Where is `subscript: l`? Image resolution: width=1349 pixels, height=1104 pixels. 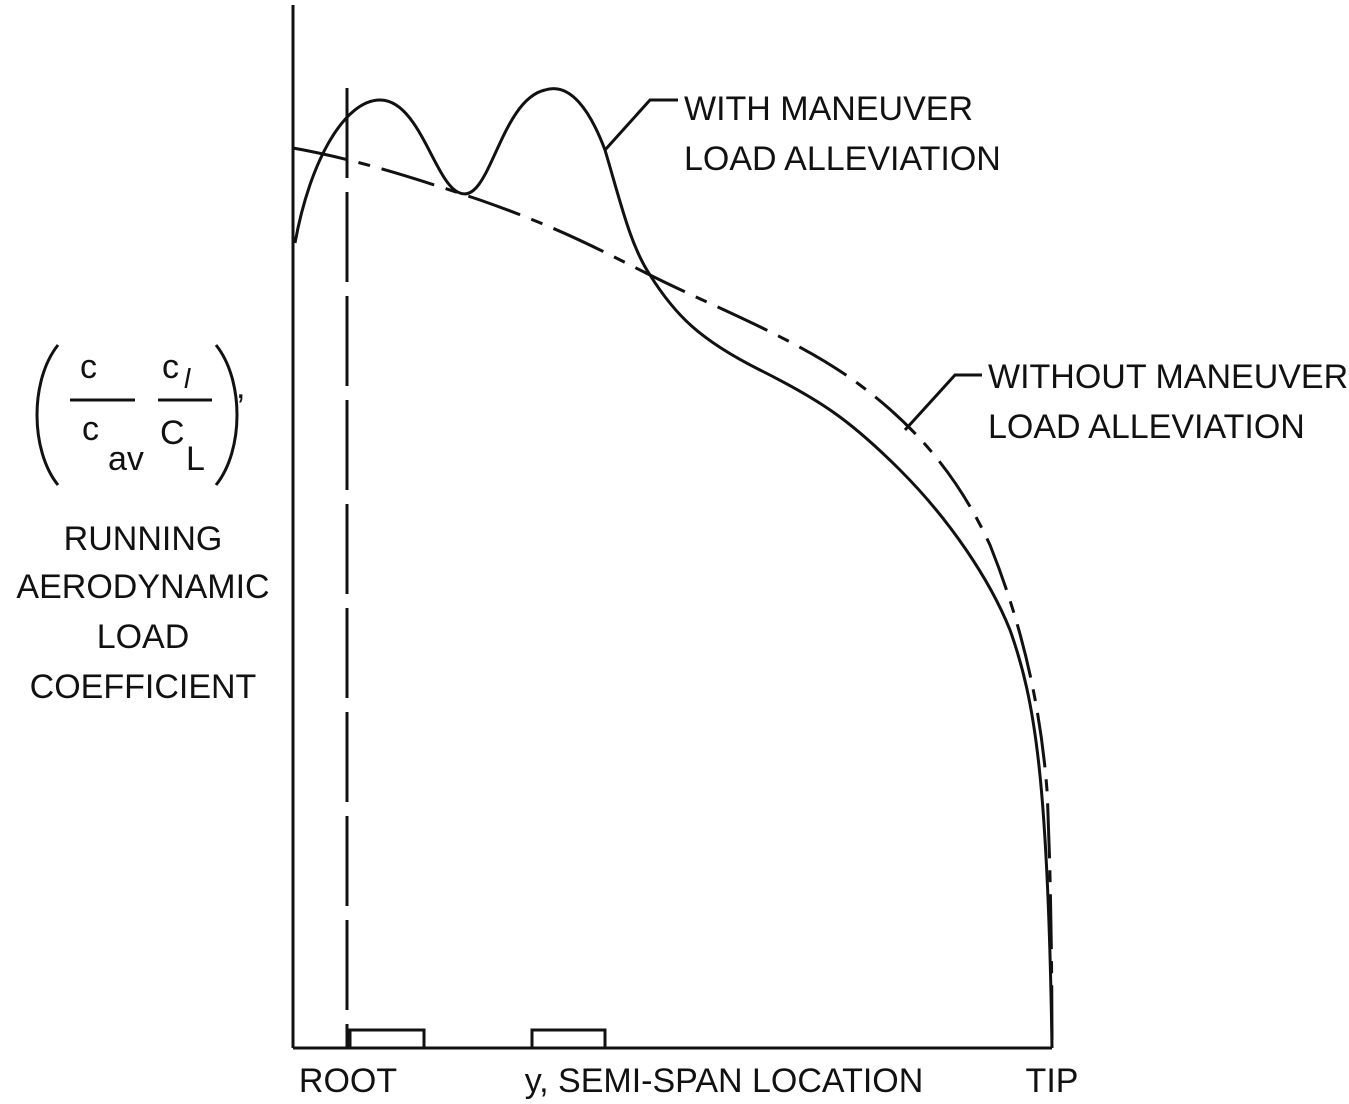 subscript: l is located at coordinates (187, 378).